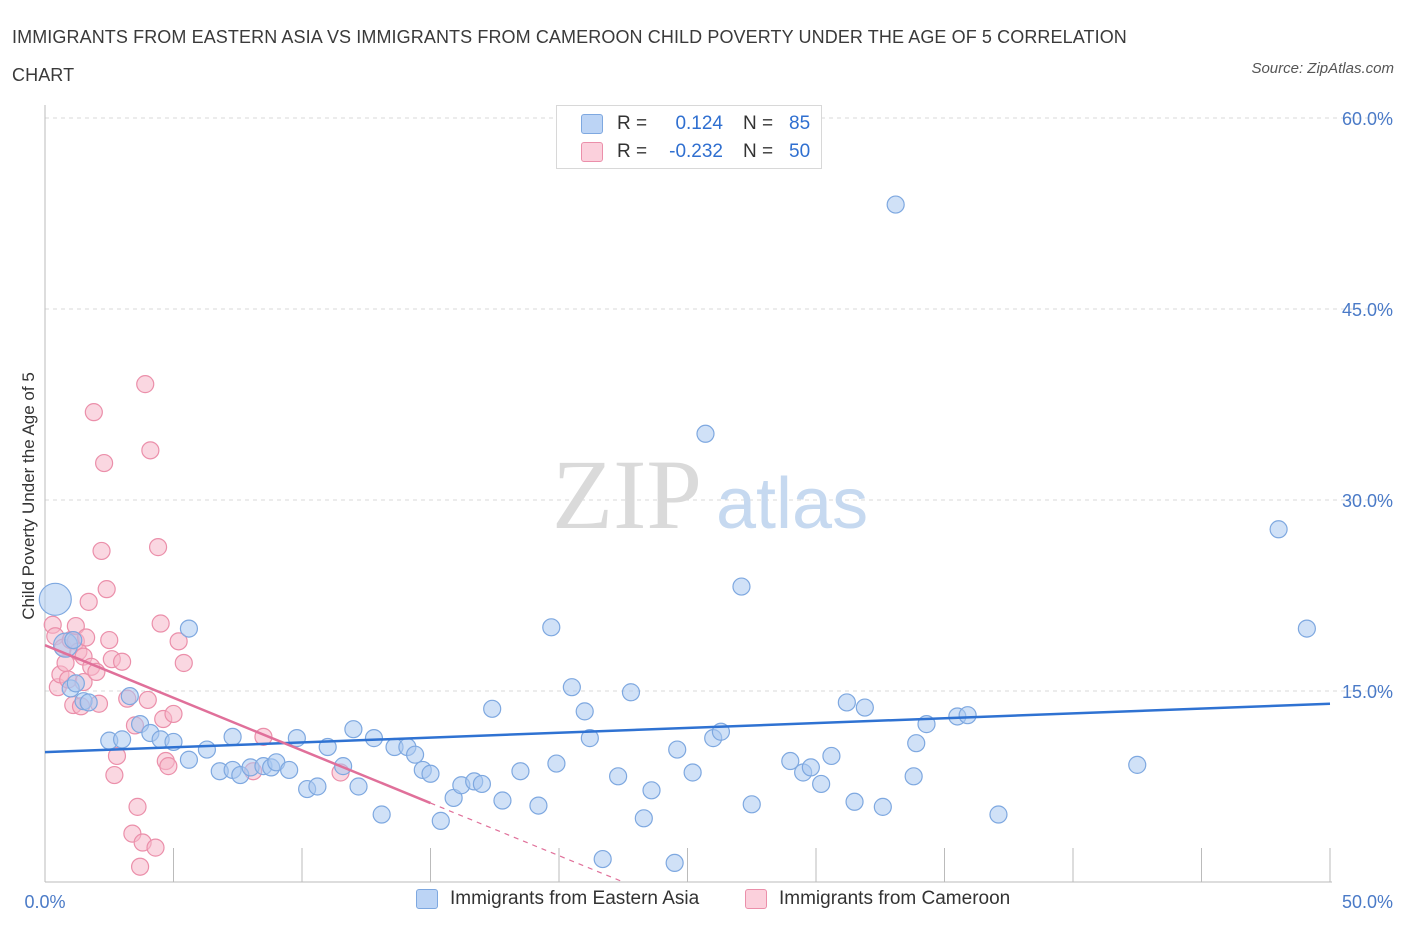 This screenshot has width=1406, height=930. What do you see at coordinates (627, 494) in the screenshot?
I see `watermark-zip: ZIP` at bounding box center [627, 494].